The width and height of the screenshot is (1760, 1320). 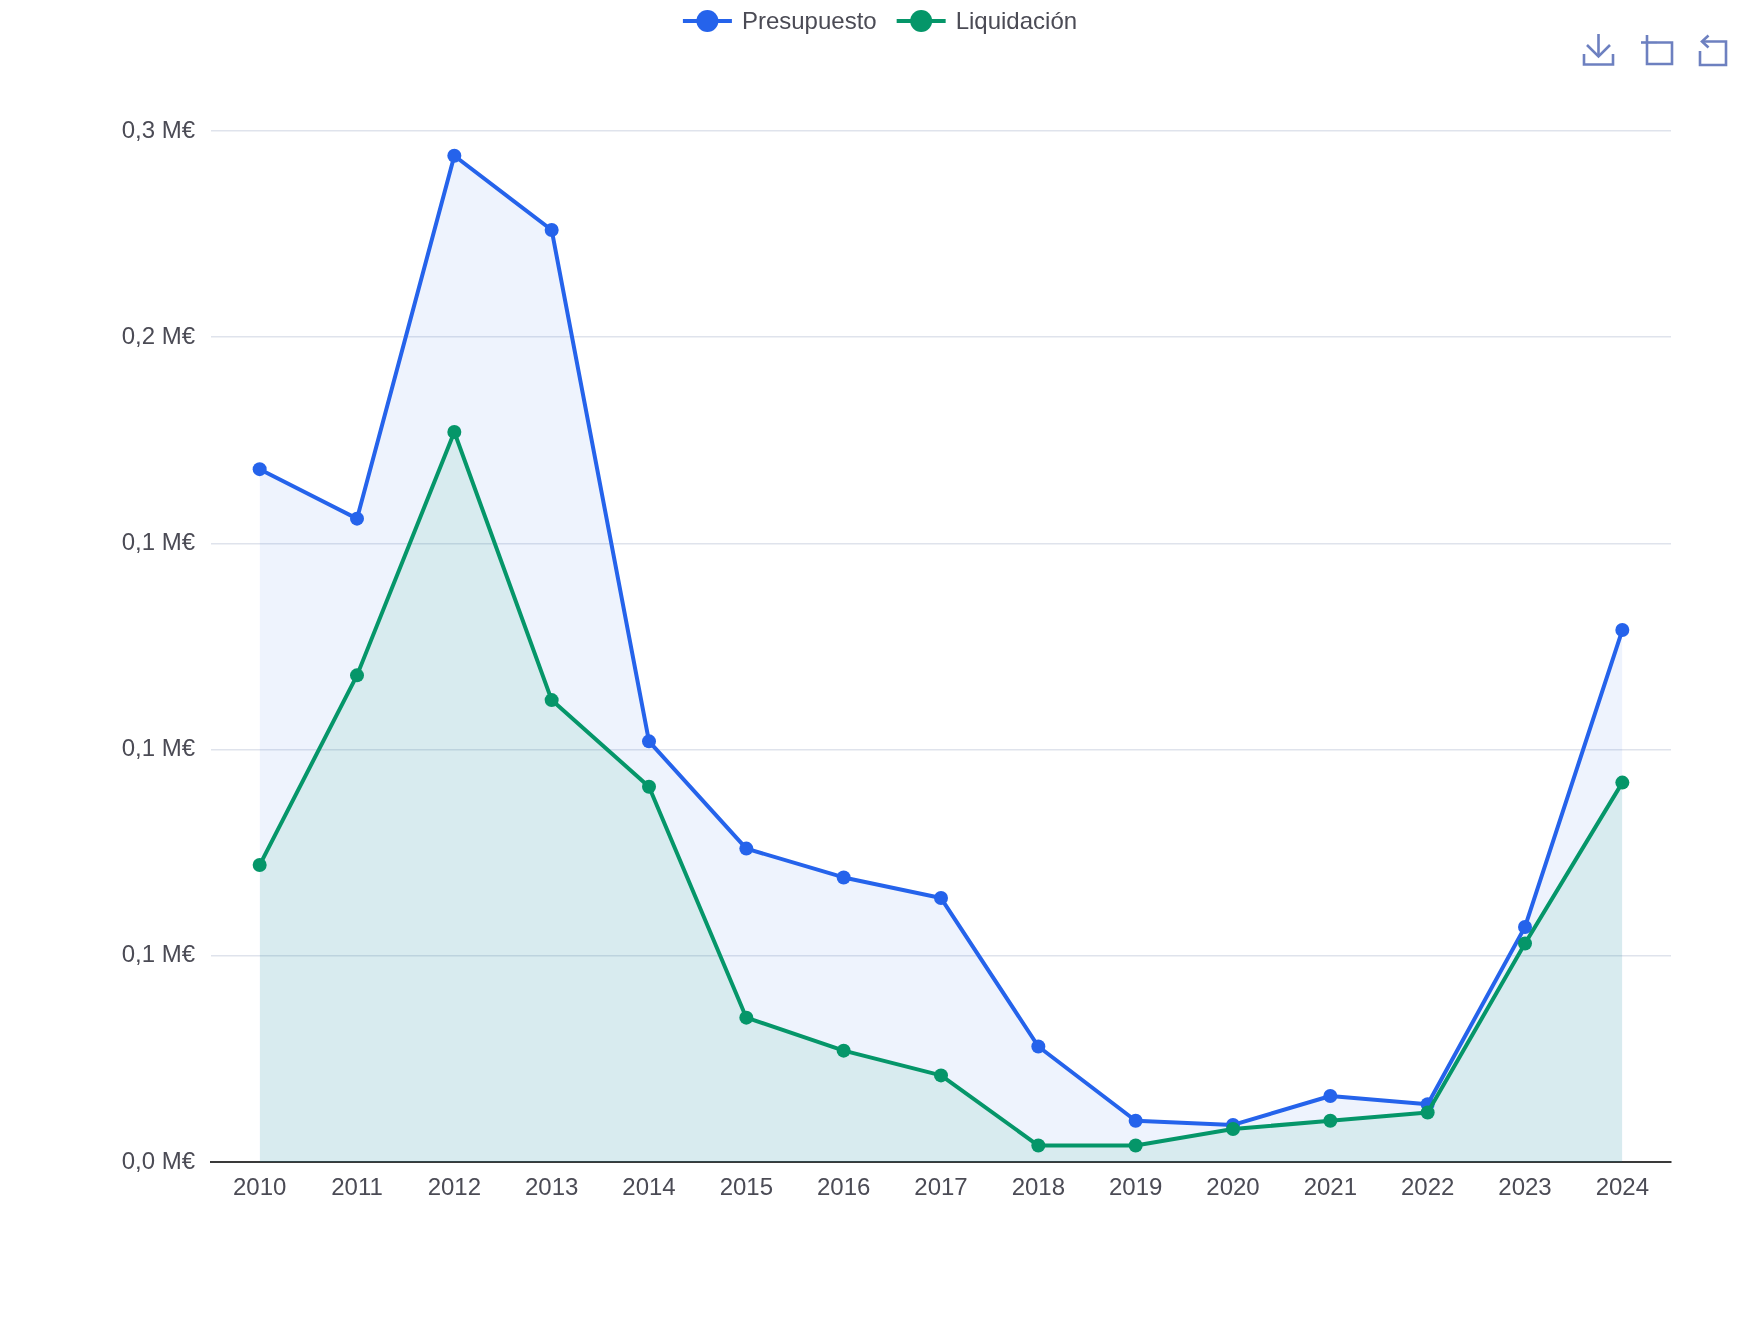 What do you see at coordinates (454, 1187) in the screenshot?
I see `x-tick-label: 2012` at bounding box center [454, 1187].